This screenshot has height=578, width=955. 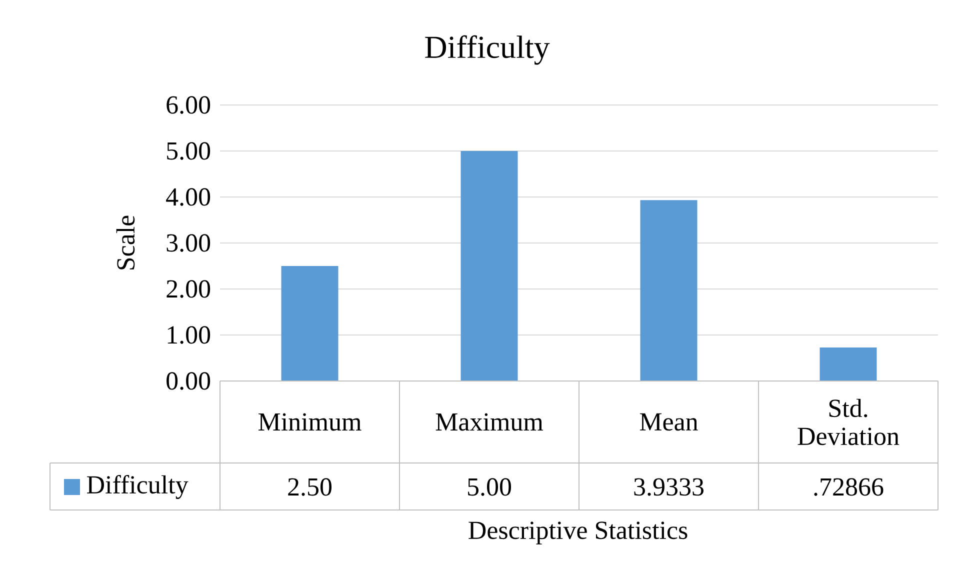 I want to click on chart-title: Difficulty, so click(x=487, y=50).